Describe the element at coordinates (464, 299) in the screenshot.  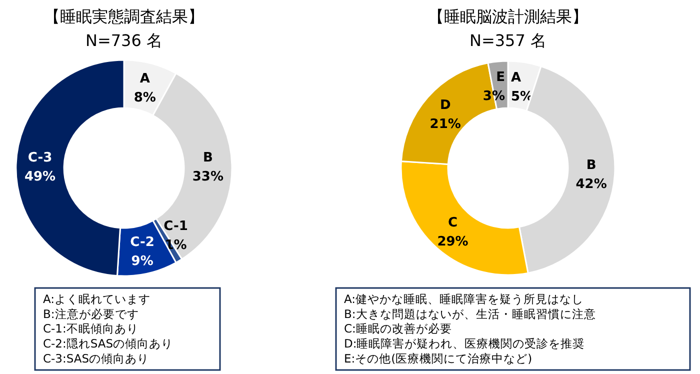
I see `text: A:健やかな睡眠、睡眠障害を疑う所見はなし` at that location.